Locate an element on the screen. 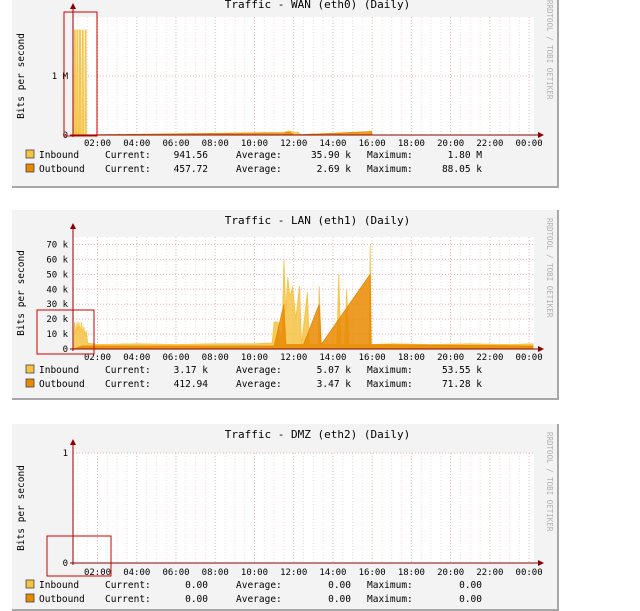 Image resolution: width=640 pixels, height=611 pixels. wan-x-tick-label: 12:00 is located at coordinates (293, 144).